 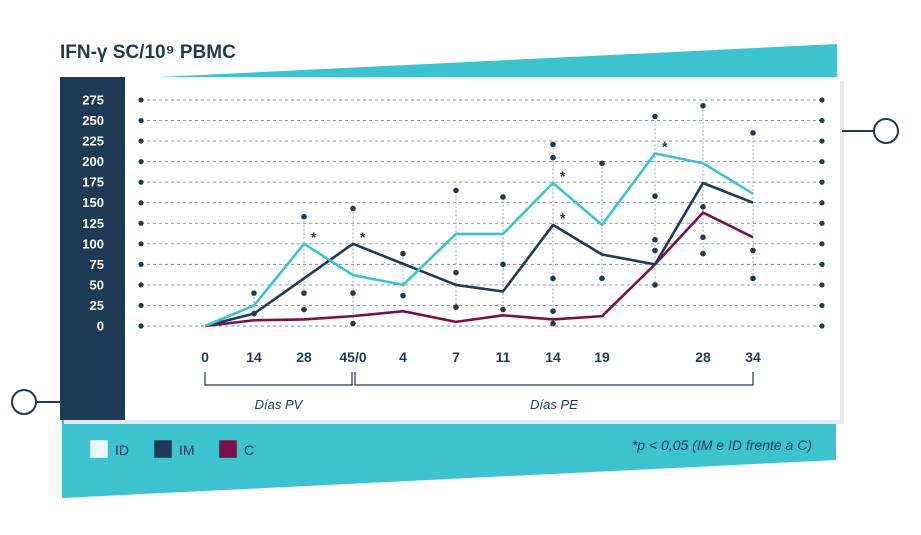 I want to click on legend-label: IM, so click(x=187, y=450).